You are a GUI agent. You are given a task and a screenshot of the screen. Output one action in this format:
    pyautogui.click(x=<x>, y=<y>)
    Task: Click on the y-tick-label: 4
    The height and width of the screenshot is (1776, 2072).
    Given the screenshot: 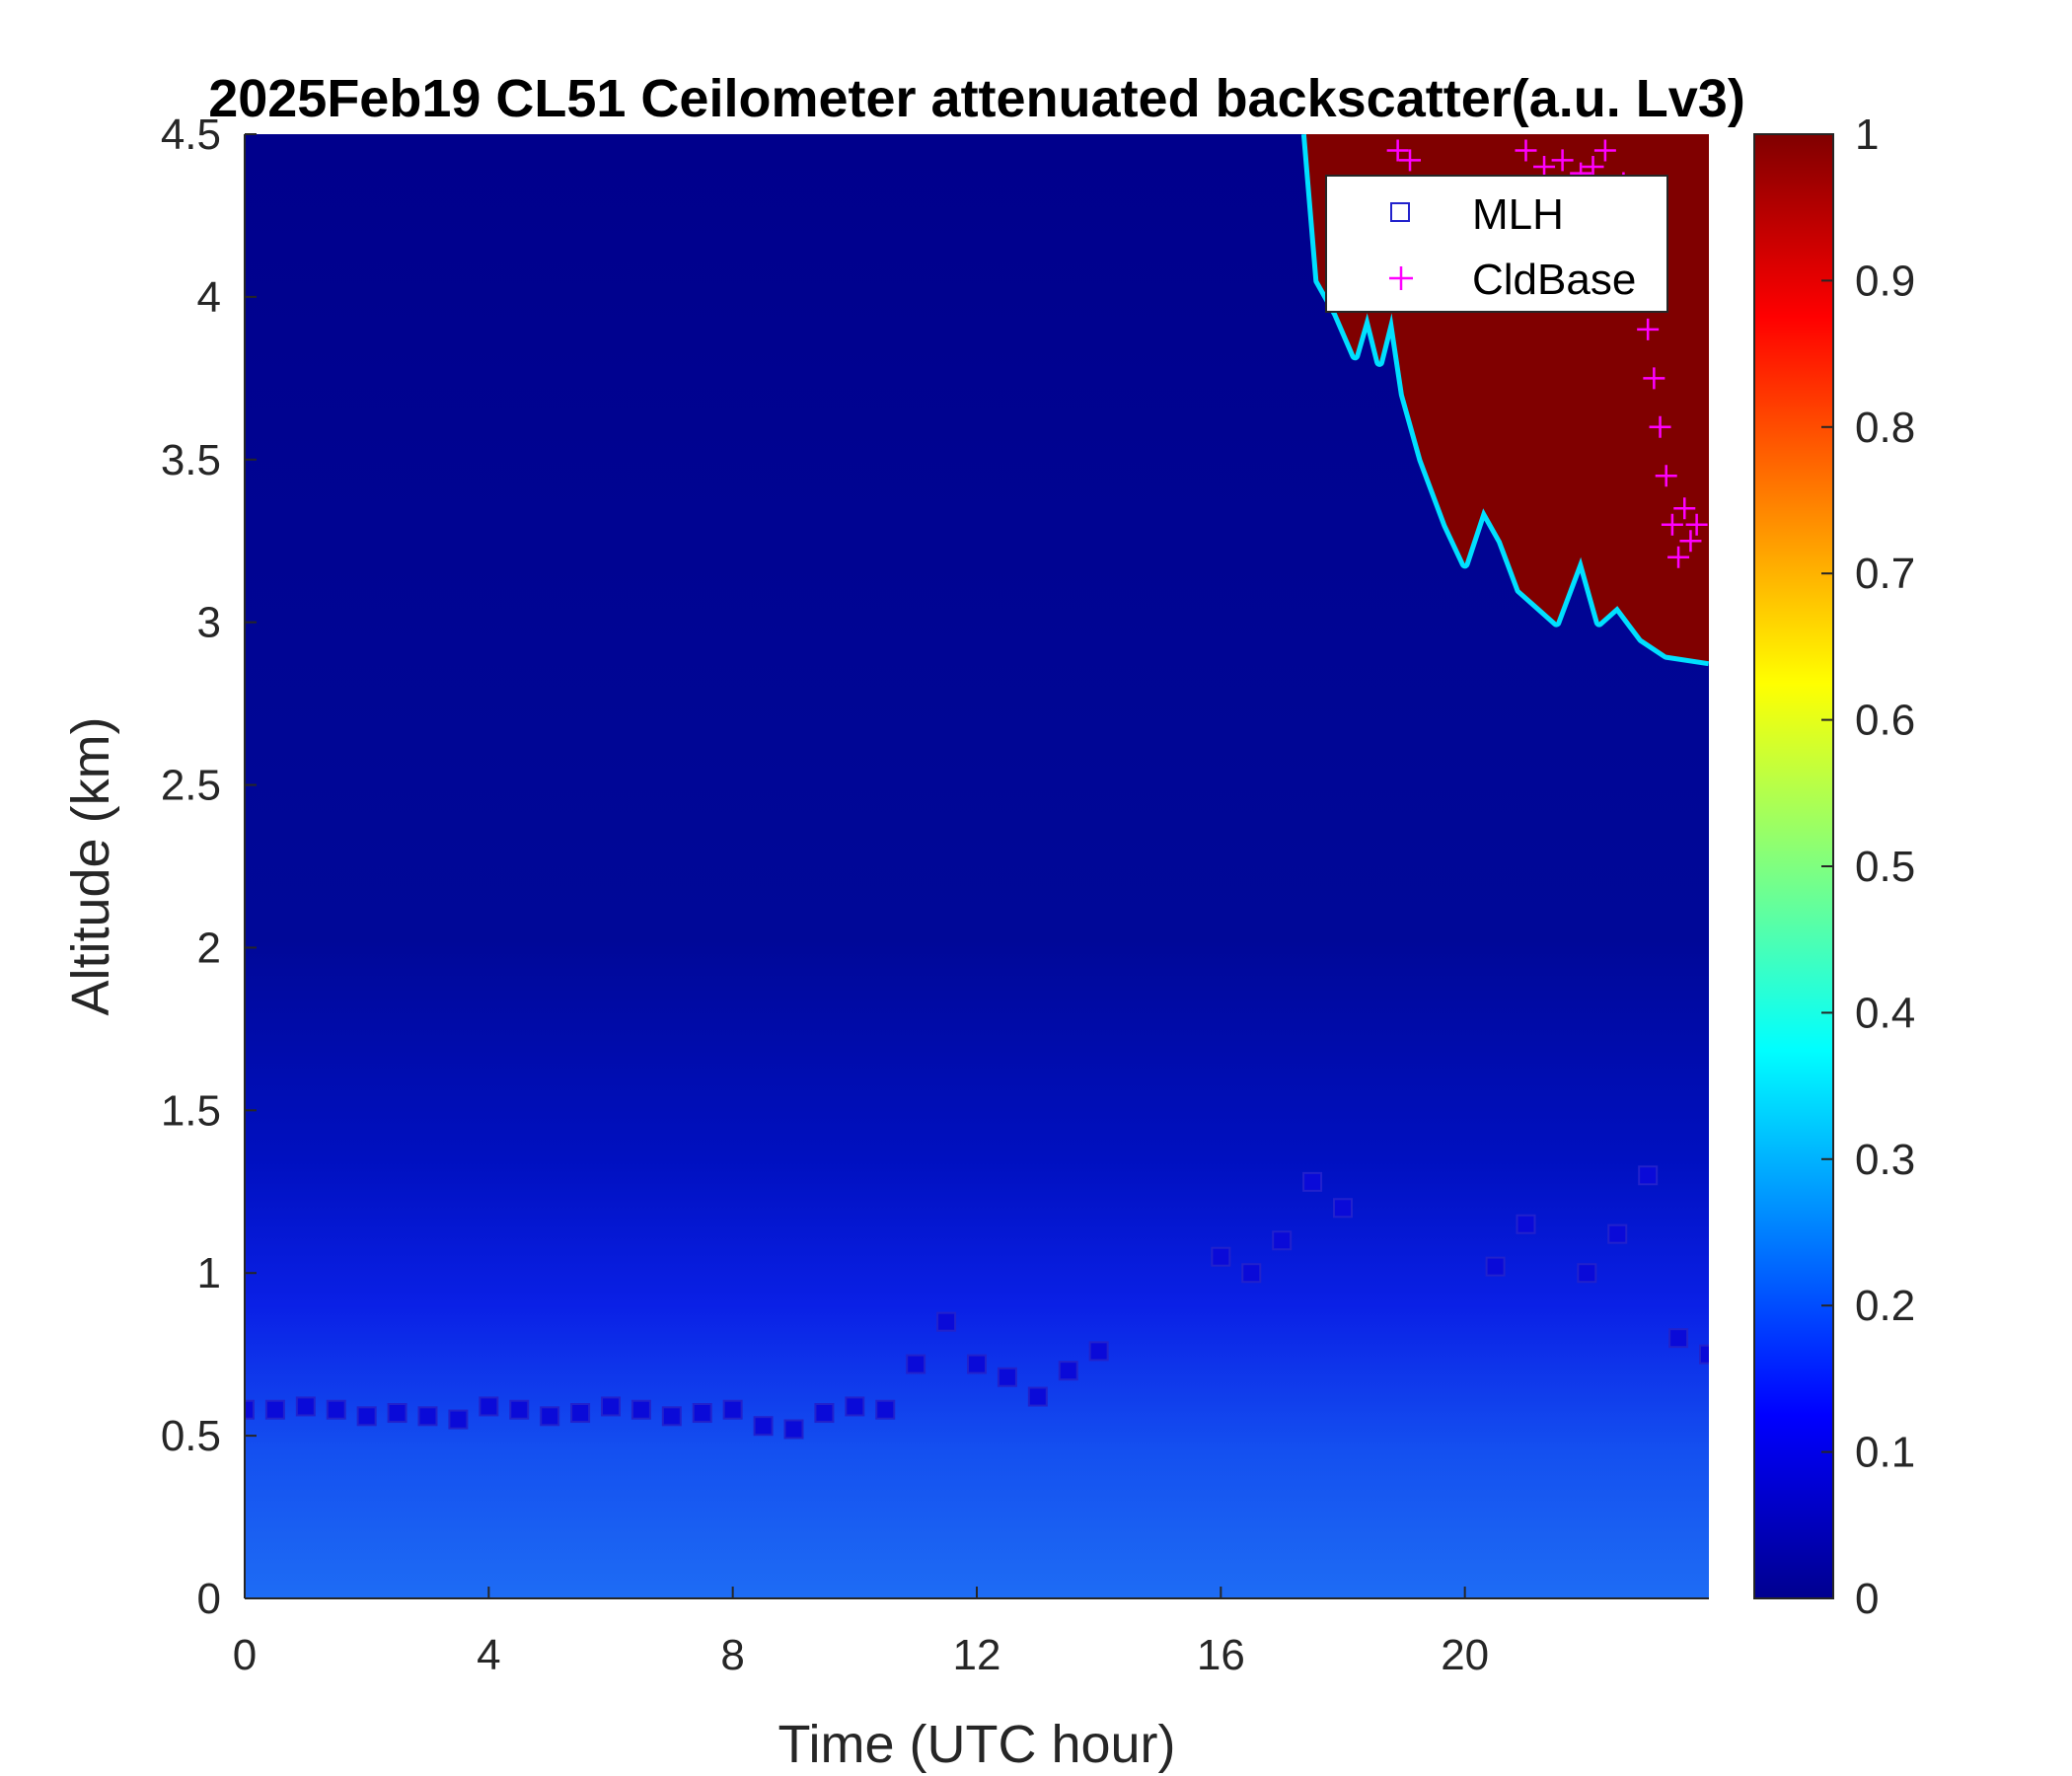 What is the action you would take?
    pyautogui.click(x=209, y=298)
    